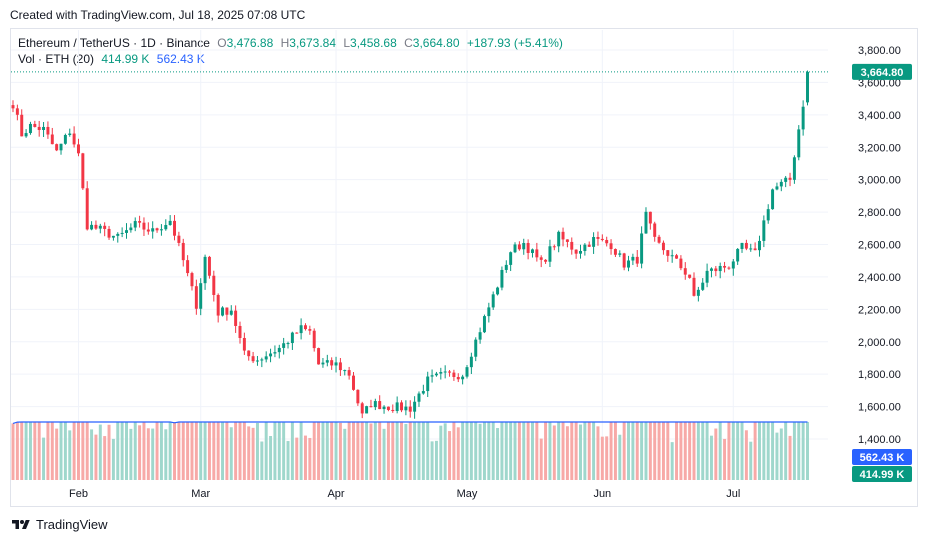  I want to click on symbol-name: Ethereum / TetherUS · 1D · Binance, so click(114, 43).